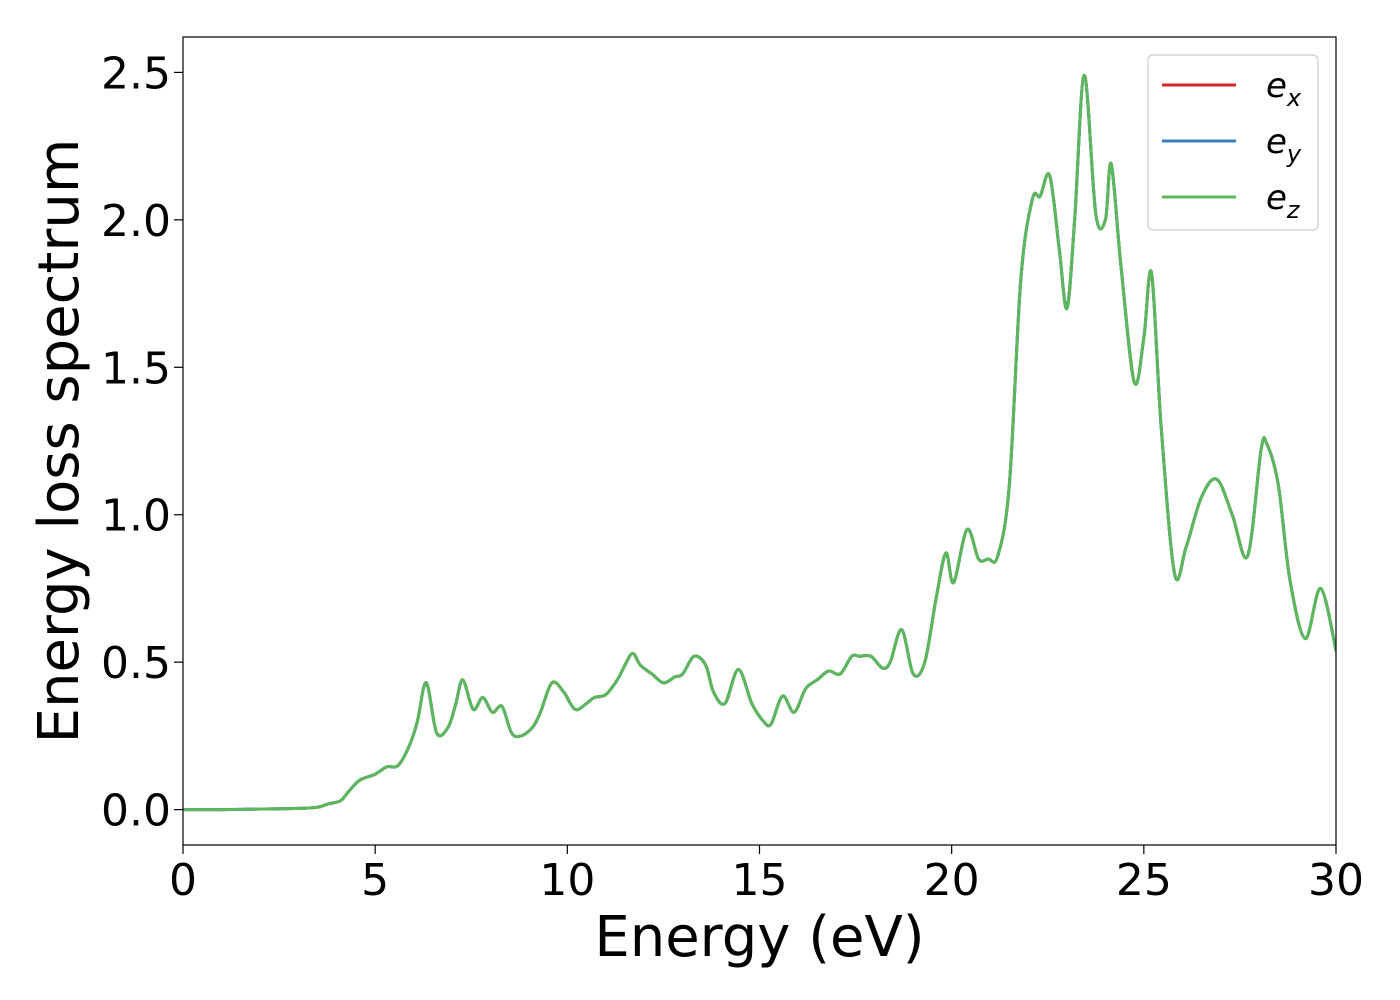  What do you see at coordinates (183, 880) in the screenshot?
I see `x-tick-label: 0` at bounding box center [183, 880].